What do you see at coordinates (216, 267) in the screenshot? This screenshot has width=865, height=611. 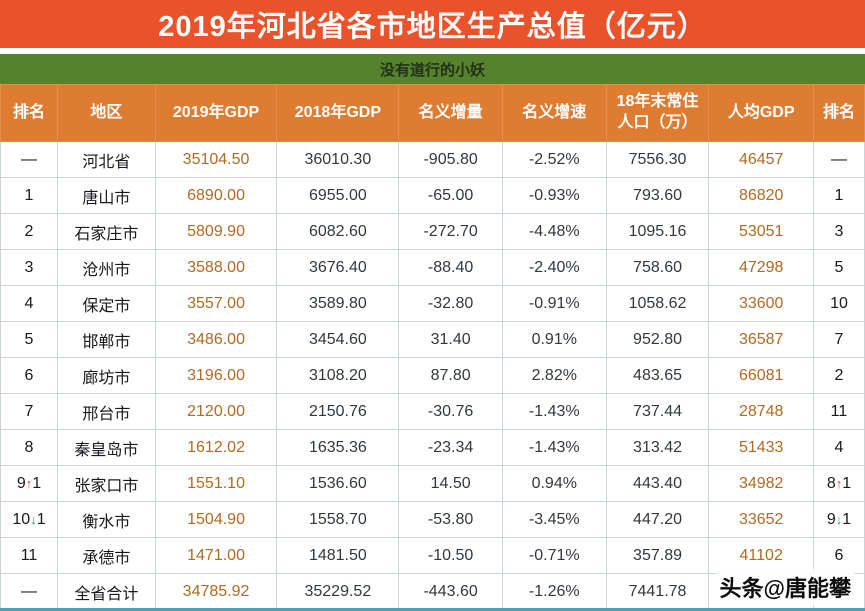 I see `gdp-2019-cell: 3588.00` at bounding box center [216, 267].